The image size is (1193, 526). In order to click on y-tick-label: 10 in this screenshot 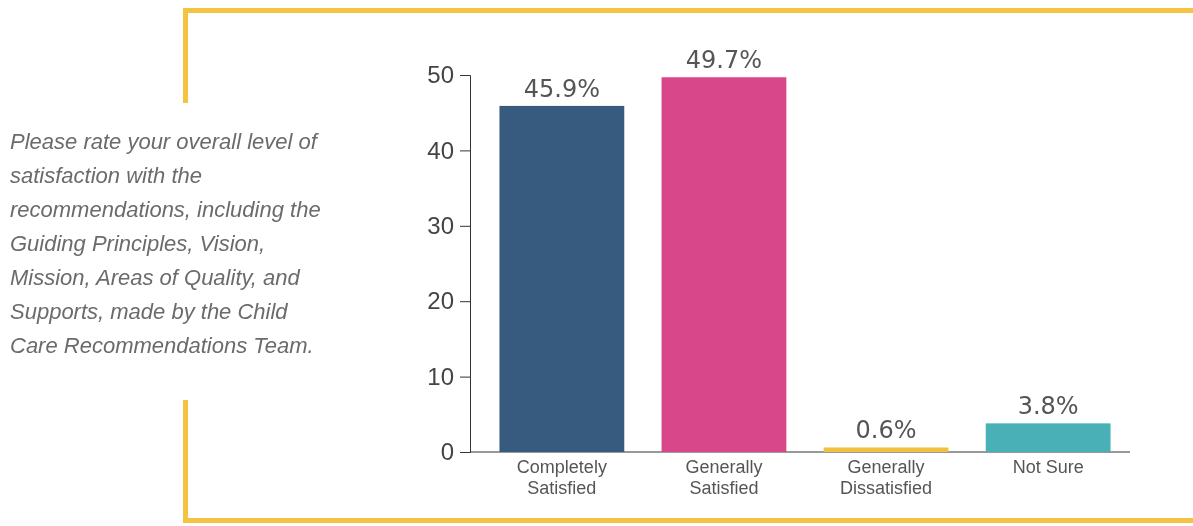, I will do `click(440, 376)`.